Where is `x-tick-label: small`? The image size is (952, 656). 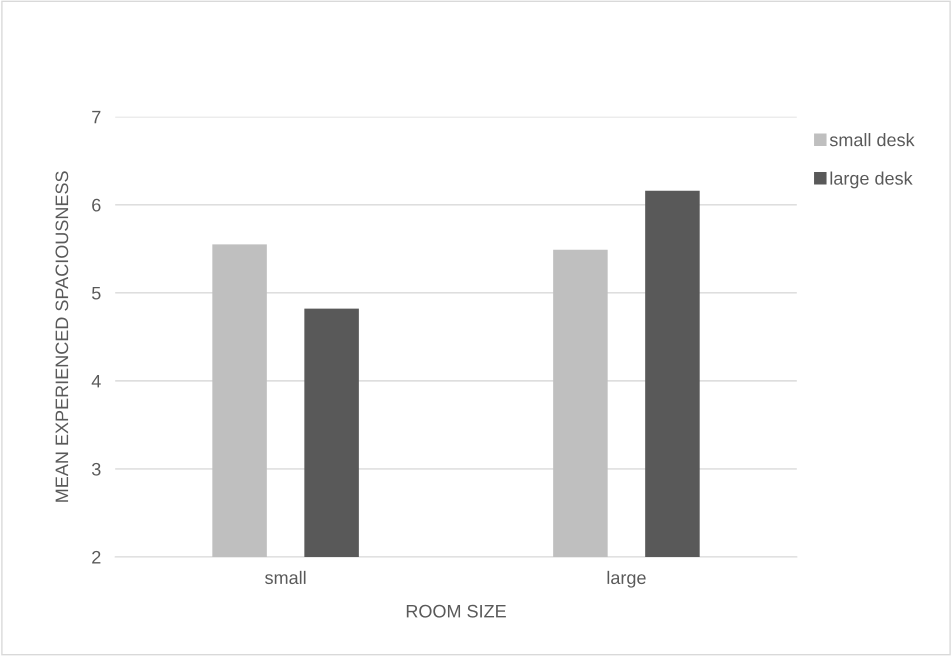
x-tick-label: small is located at coordinates (285, 577).